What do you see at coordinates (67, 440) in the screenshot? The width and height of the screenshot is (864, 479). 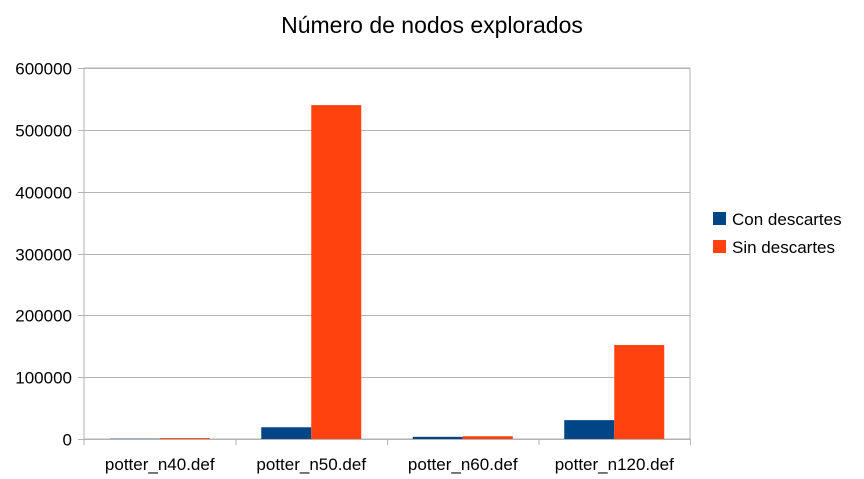 I see `y-tick-label: 0` at bounding box center [67, 440].